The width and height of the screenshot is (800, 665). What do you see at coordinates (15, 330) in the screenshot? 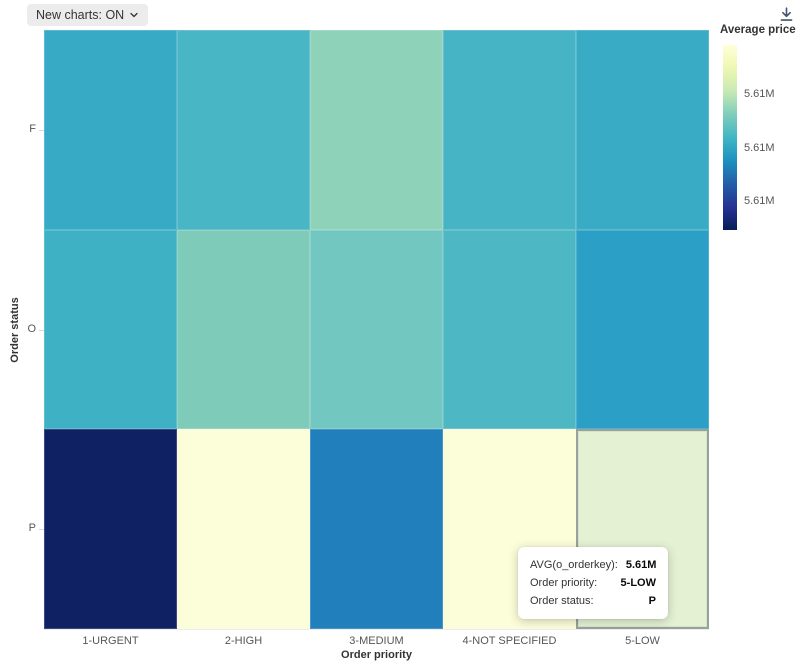
I see `y-axis-title: Order status` at bounding box center [15, 330].